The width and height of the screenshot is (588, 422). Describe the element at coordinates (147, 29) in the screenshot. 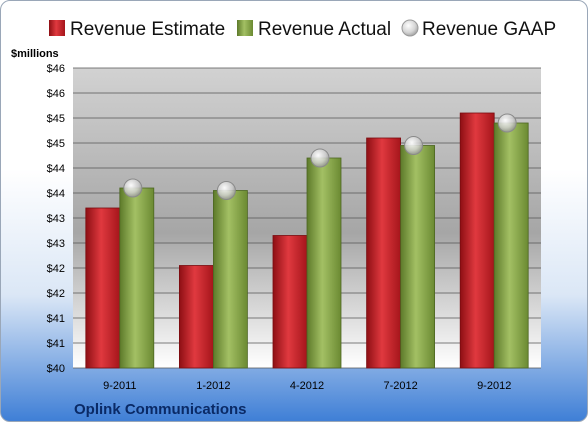

I see `legend-label-estimate: Revenue Estimate` at that location.